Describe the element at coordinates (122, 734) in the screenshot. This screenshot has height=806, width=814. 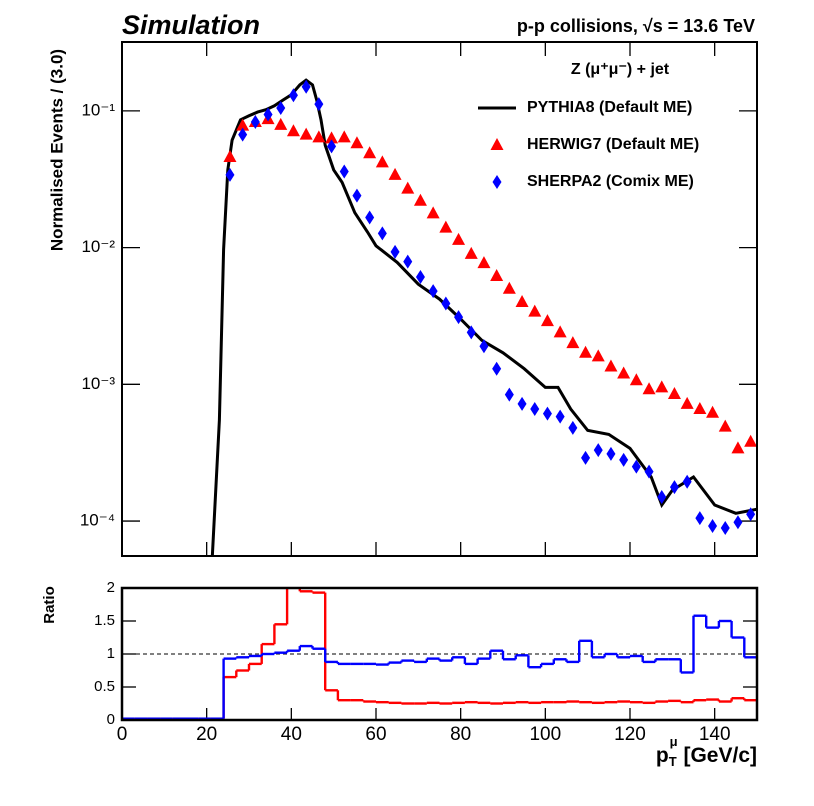
I see `x-tick-label: 0` at that location.